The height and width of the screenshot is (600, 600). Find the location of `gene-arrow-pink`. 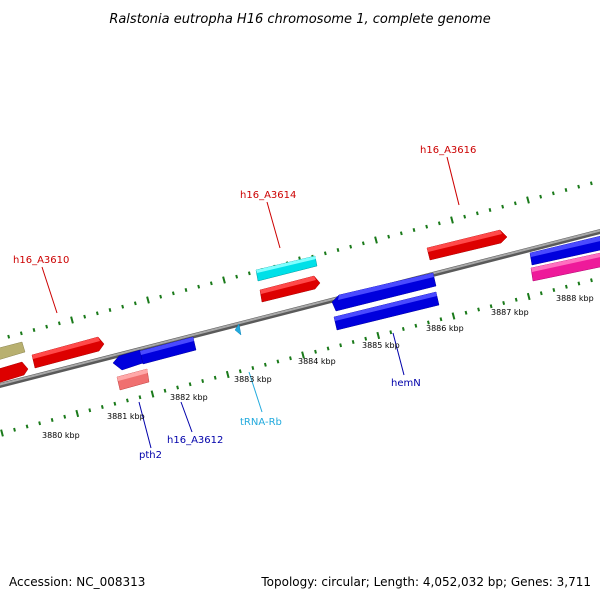

gene-arrow-pink is located at coordinates (133, 379).